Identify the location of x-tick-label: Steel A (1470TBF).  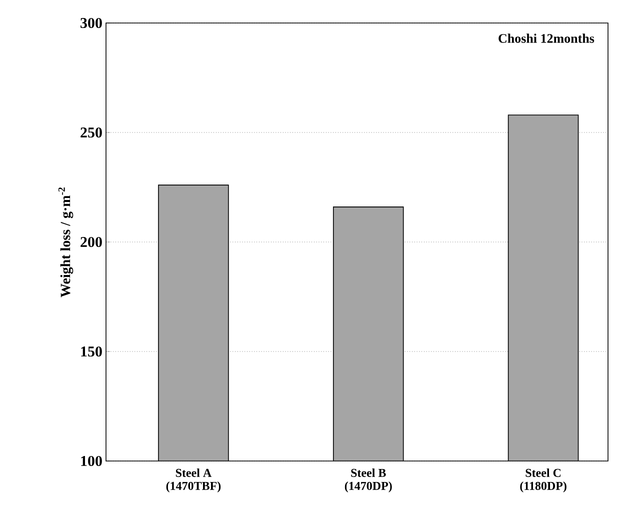
(193, 480).